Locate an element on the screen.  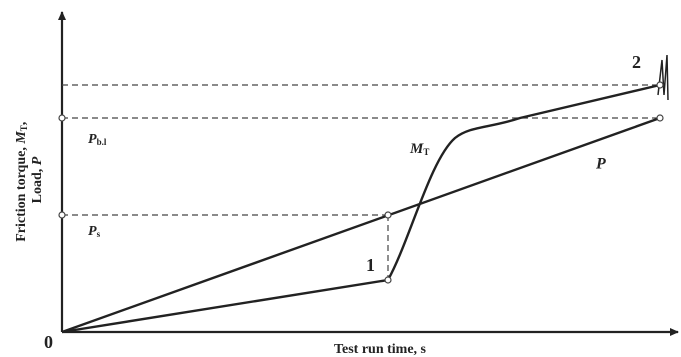
point-2-label: 2 is located at coordinates (636, 62).